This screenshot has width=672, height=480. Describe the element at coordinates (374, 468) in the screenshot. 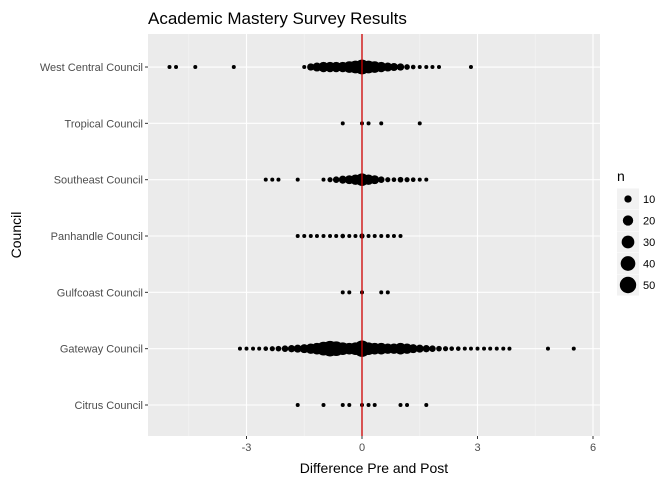

I see `x-axis-title: Difference Pre and Post` at that location.